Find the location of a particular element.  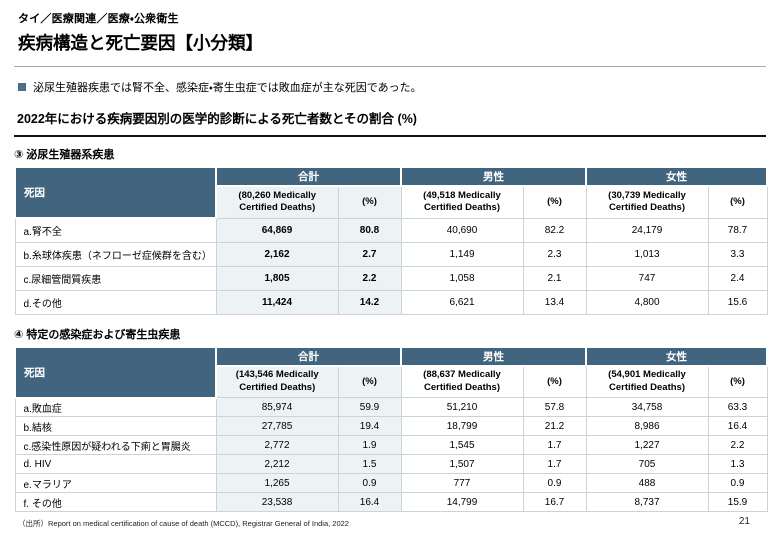

breadcrumb: タイ／医療関連／医療・公衆衛生 is located at coordinates (98, 19).